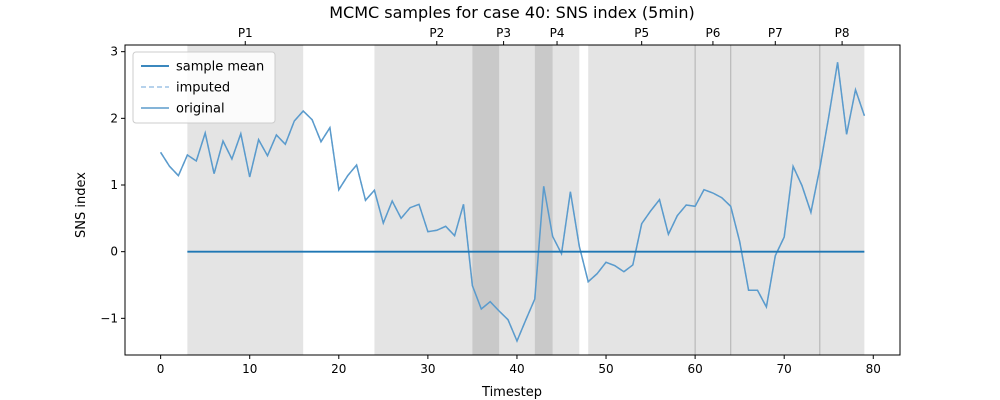 The width and height of the screenshot is (1000, 400). Describe the element at coordinates (249, 369) in the screenshot. I see `x-tick-label: 10` at that location.